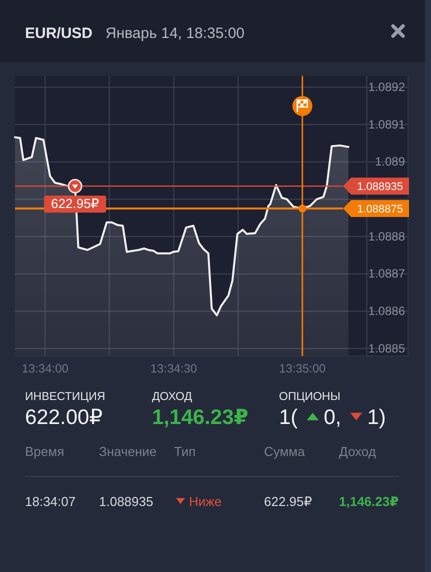  Describe the element at coordinates (45, 369) in the screenshot. I see `x-tick-label: 13:34:00` at that location.